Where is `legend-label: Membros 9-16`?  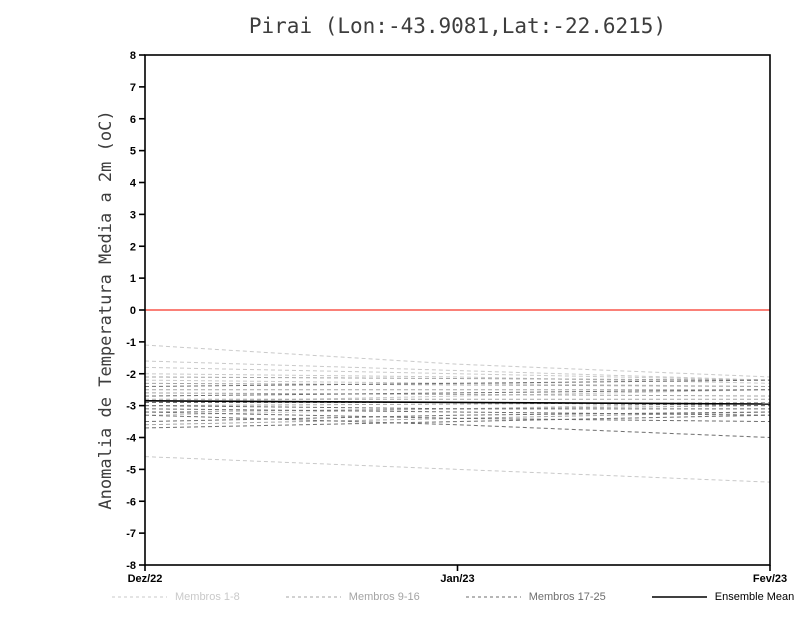
legend-label: Membros 9-16 is located at coordinates (384, 597).